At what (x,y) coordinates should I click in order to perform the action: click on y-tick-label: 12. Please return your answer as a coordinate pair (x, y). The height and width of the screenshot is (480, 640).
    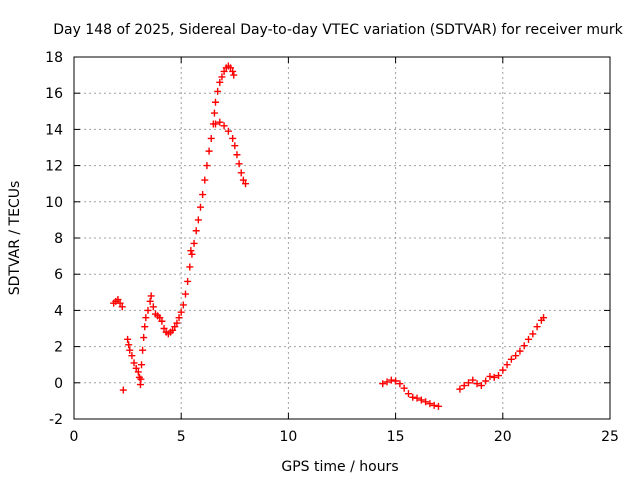
    Looking at the image, I should click on (54, 167).